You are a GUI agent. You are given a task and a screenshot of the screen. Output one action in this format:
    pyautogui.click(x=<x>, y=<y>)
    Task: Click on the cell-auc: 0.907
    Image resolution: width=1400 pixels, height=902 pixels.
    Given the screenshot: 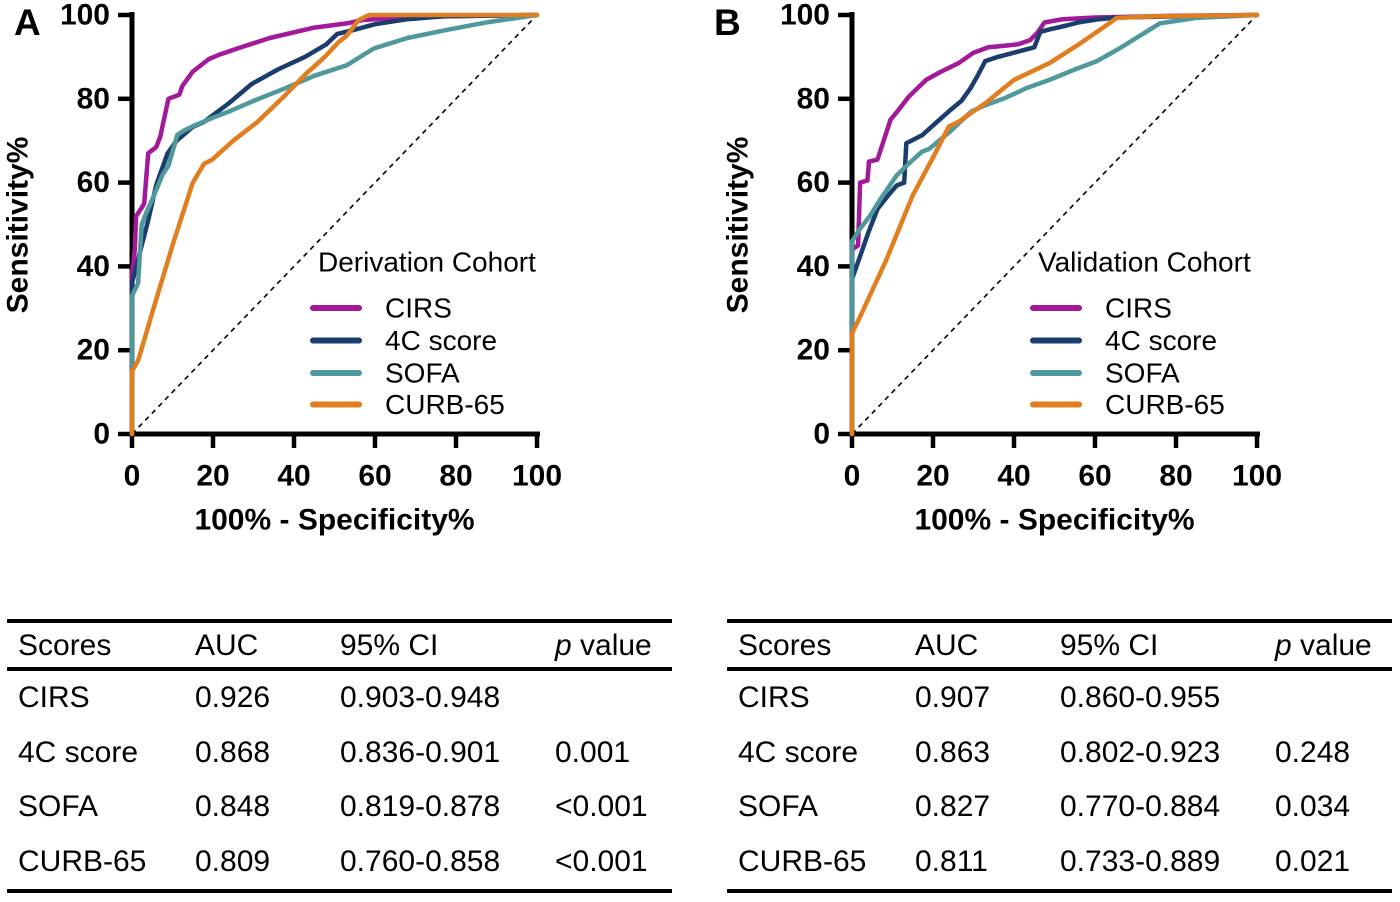 What is the action you would take?
    pyautogui.click(x=953, y=697)
    